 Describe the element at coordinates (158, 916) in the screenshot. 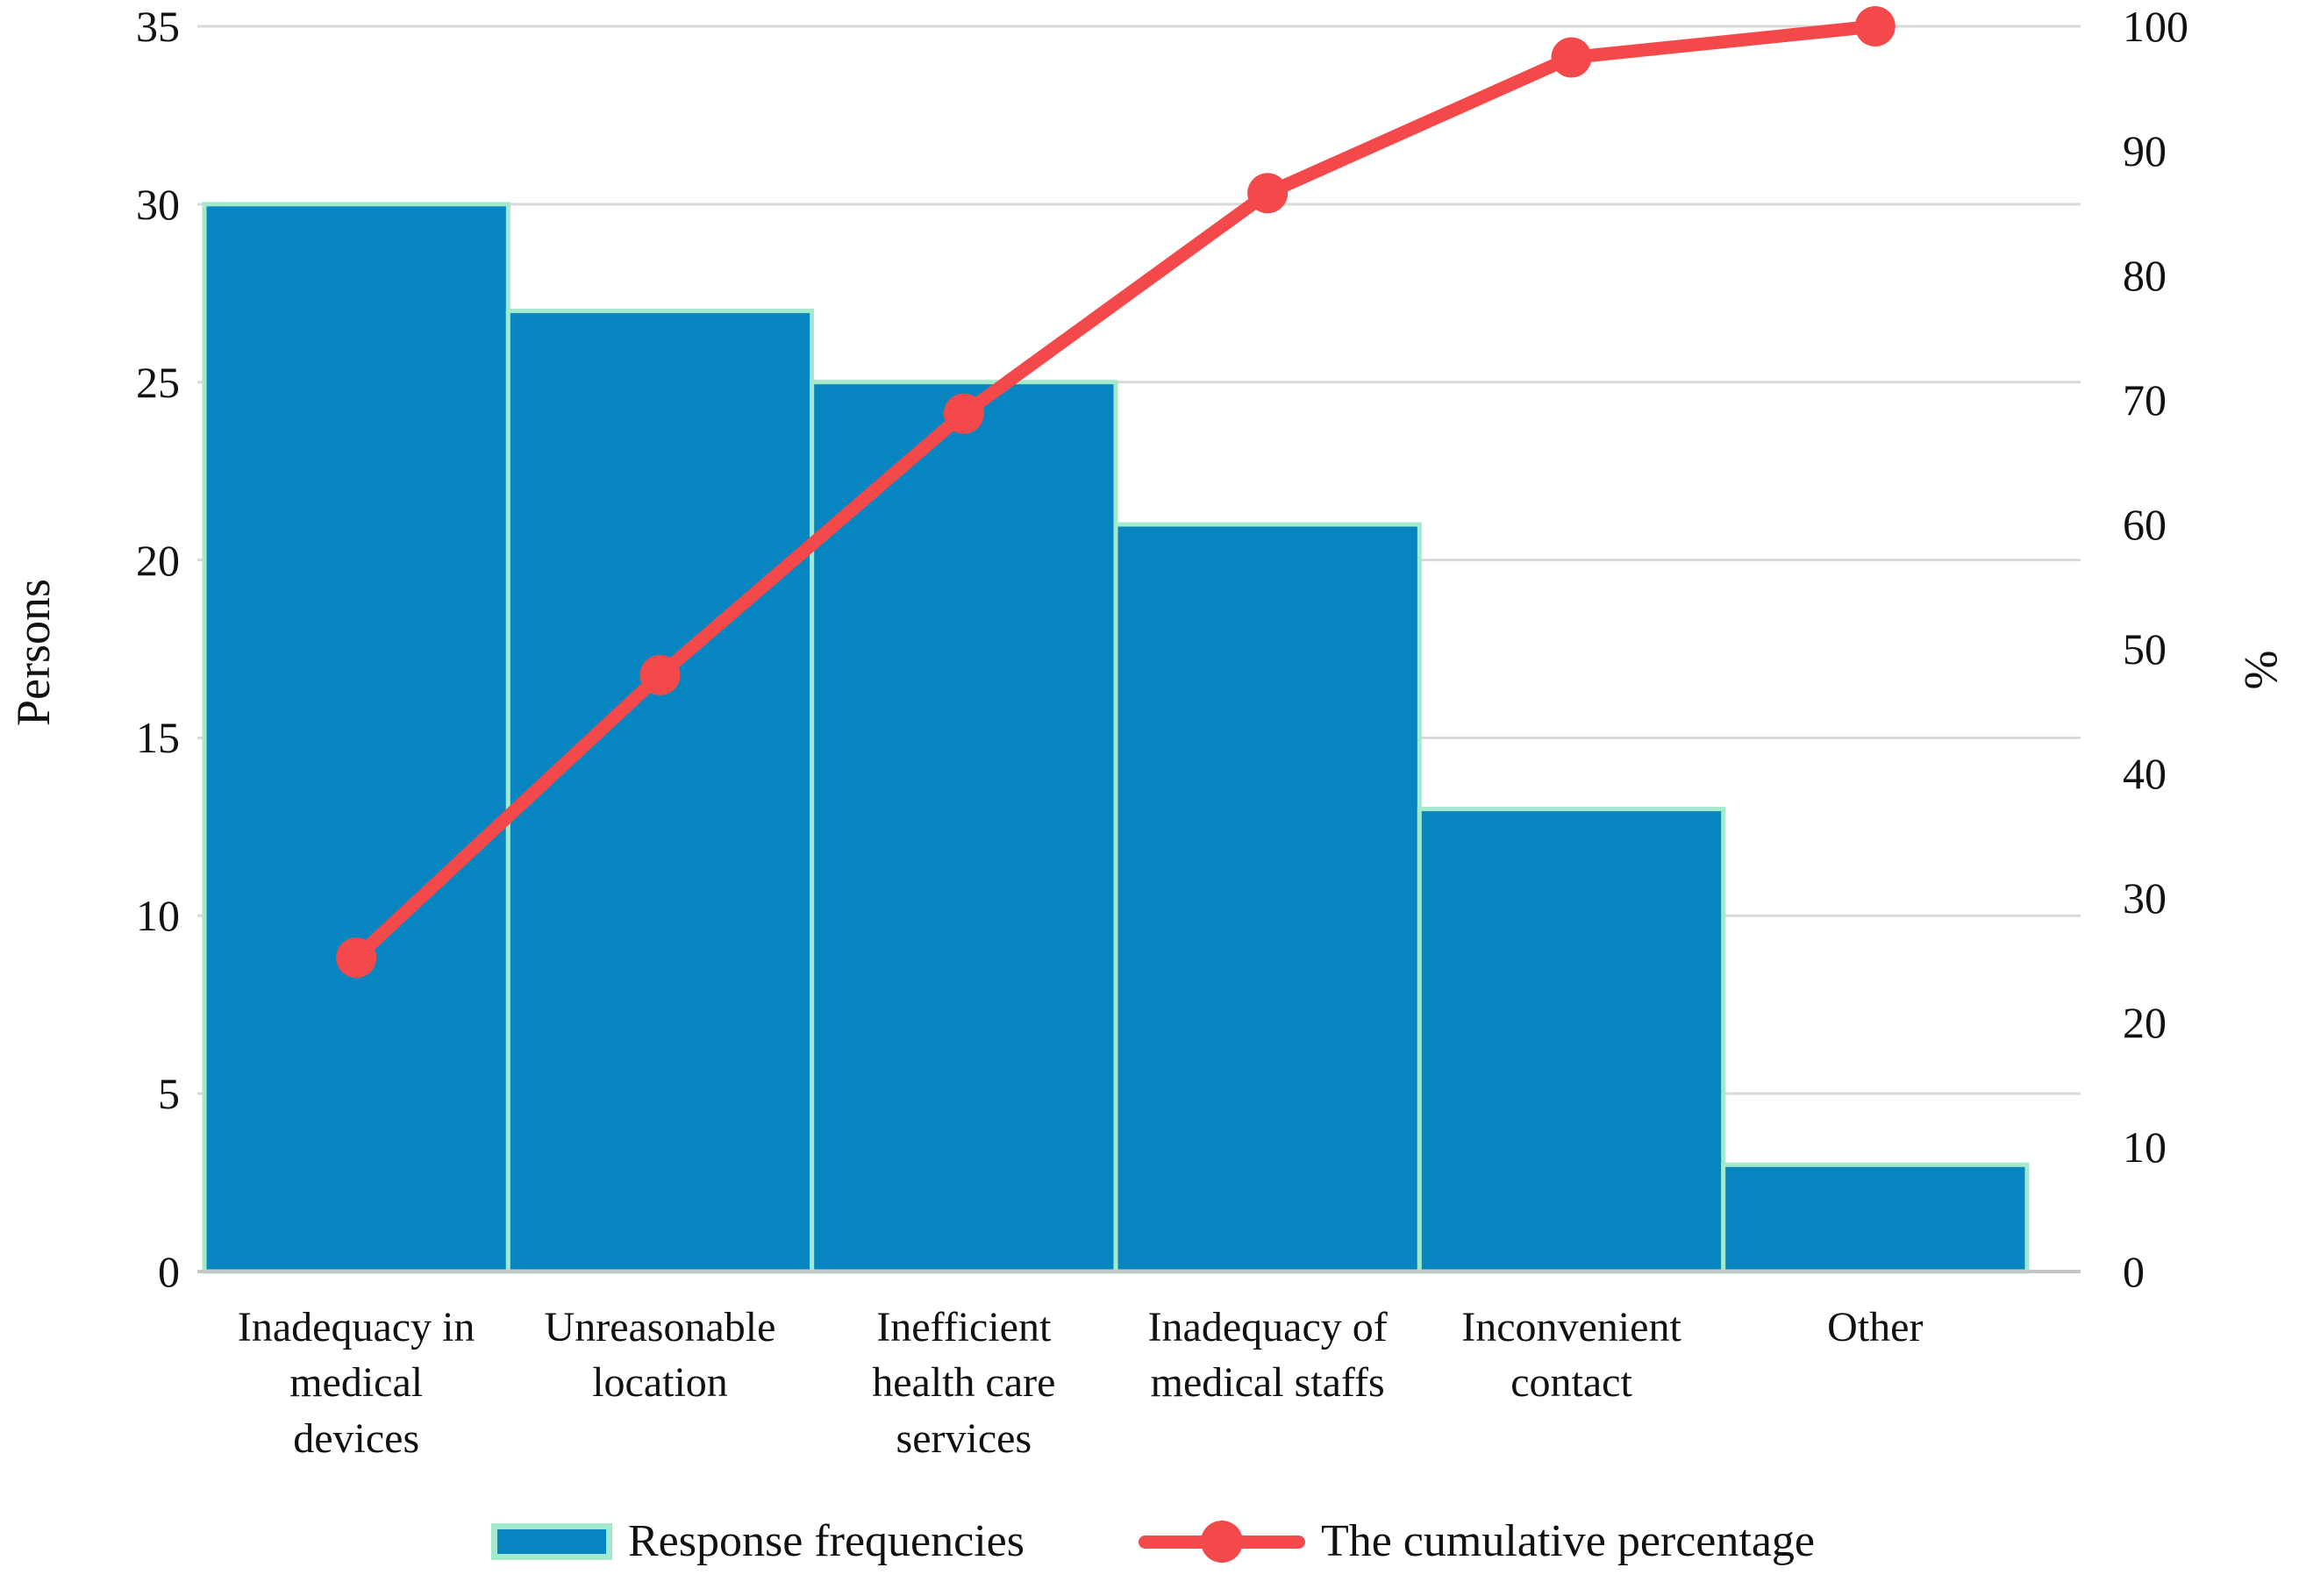

I see `left-tick-label: 10` at that location.